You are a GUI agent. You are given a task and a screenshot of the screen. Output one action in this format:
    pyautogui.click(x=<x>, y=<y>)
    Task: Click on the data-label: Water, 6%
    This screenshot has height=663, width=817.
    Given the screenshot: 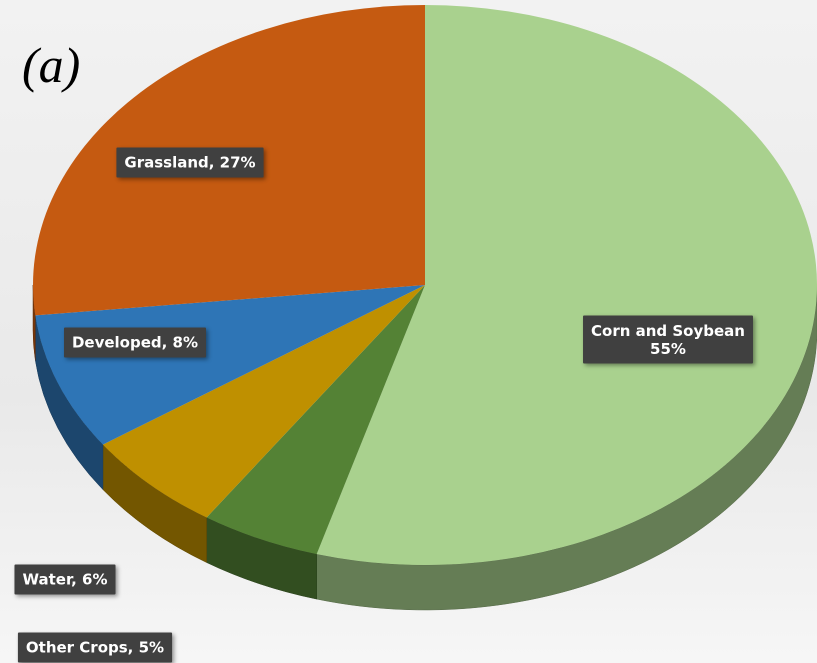 What is the action you would take?
    pyautogui.click(x=65, y=579)
    